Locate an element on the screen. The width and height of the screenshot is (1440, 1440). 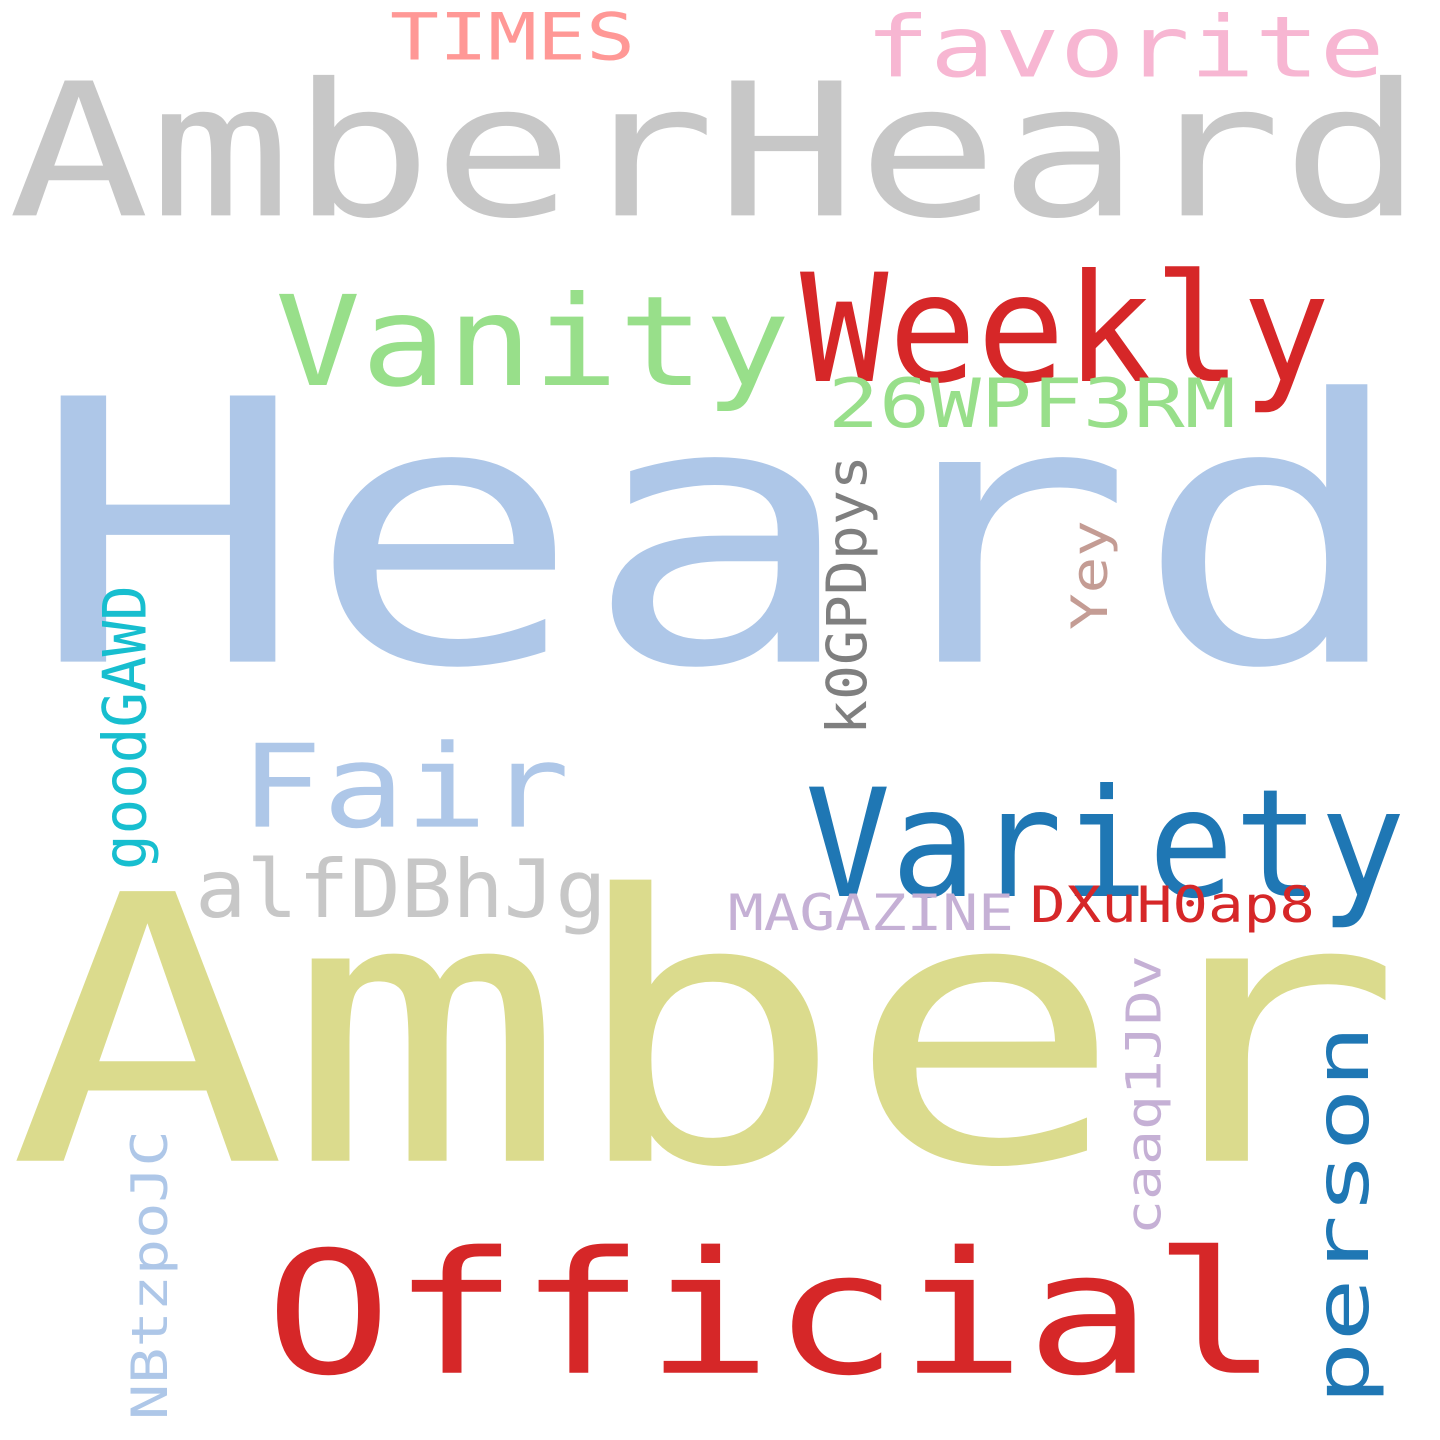
word-nbtzpojc: NBtzpoJC is located at coordinates (150, 1275).